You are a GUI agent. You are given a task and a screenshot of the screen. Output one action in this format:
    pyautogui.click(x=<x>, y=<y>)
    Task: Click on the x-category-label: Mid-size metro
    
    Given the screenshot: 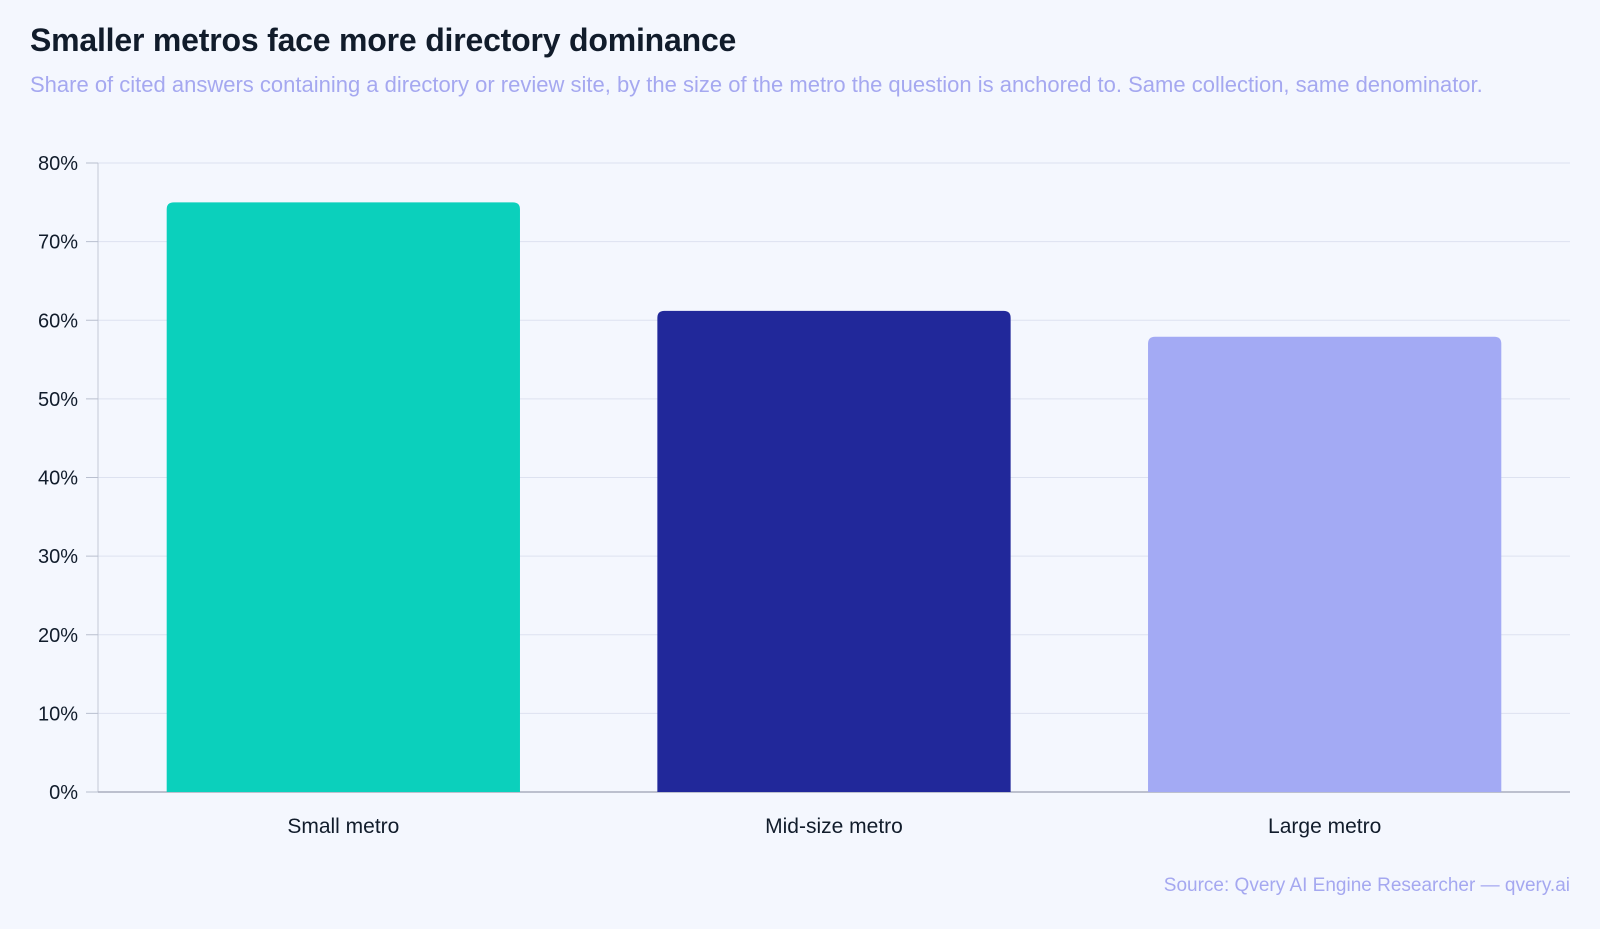 What is the action you would take?
    pyautogui.click(x=834, y=826)
    